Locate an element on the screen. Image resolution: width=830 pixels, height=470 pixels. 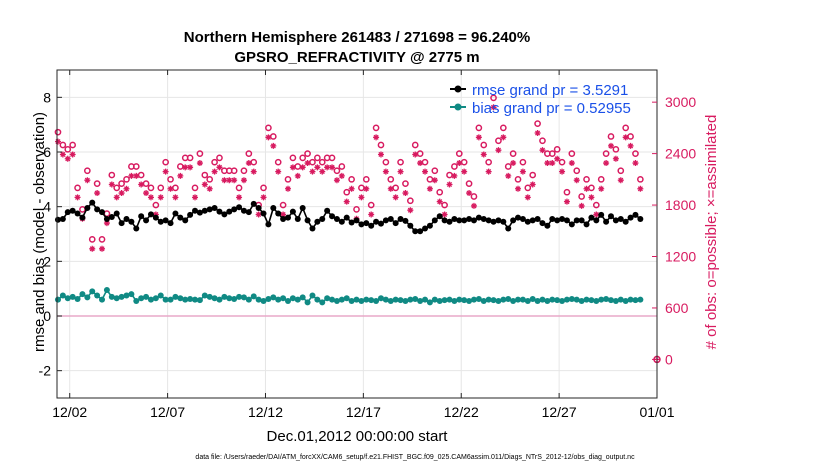
legend-rmse-label: rmse grand pr = 3.5291 is located at coordinates (550, 90).